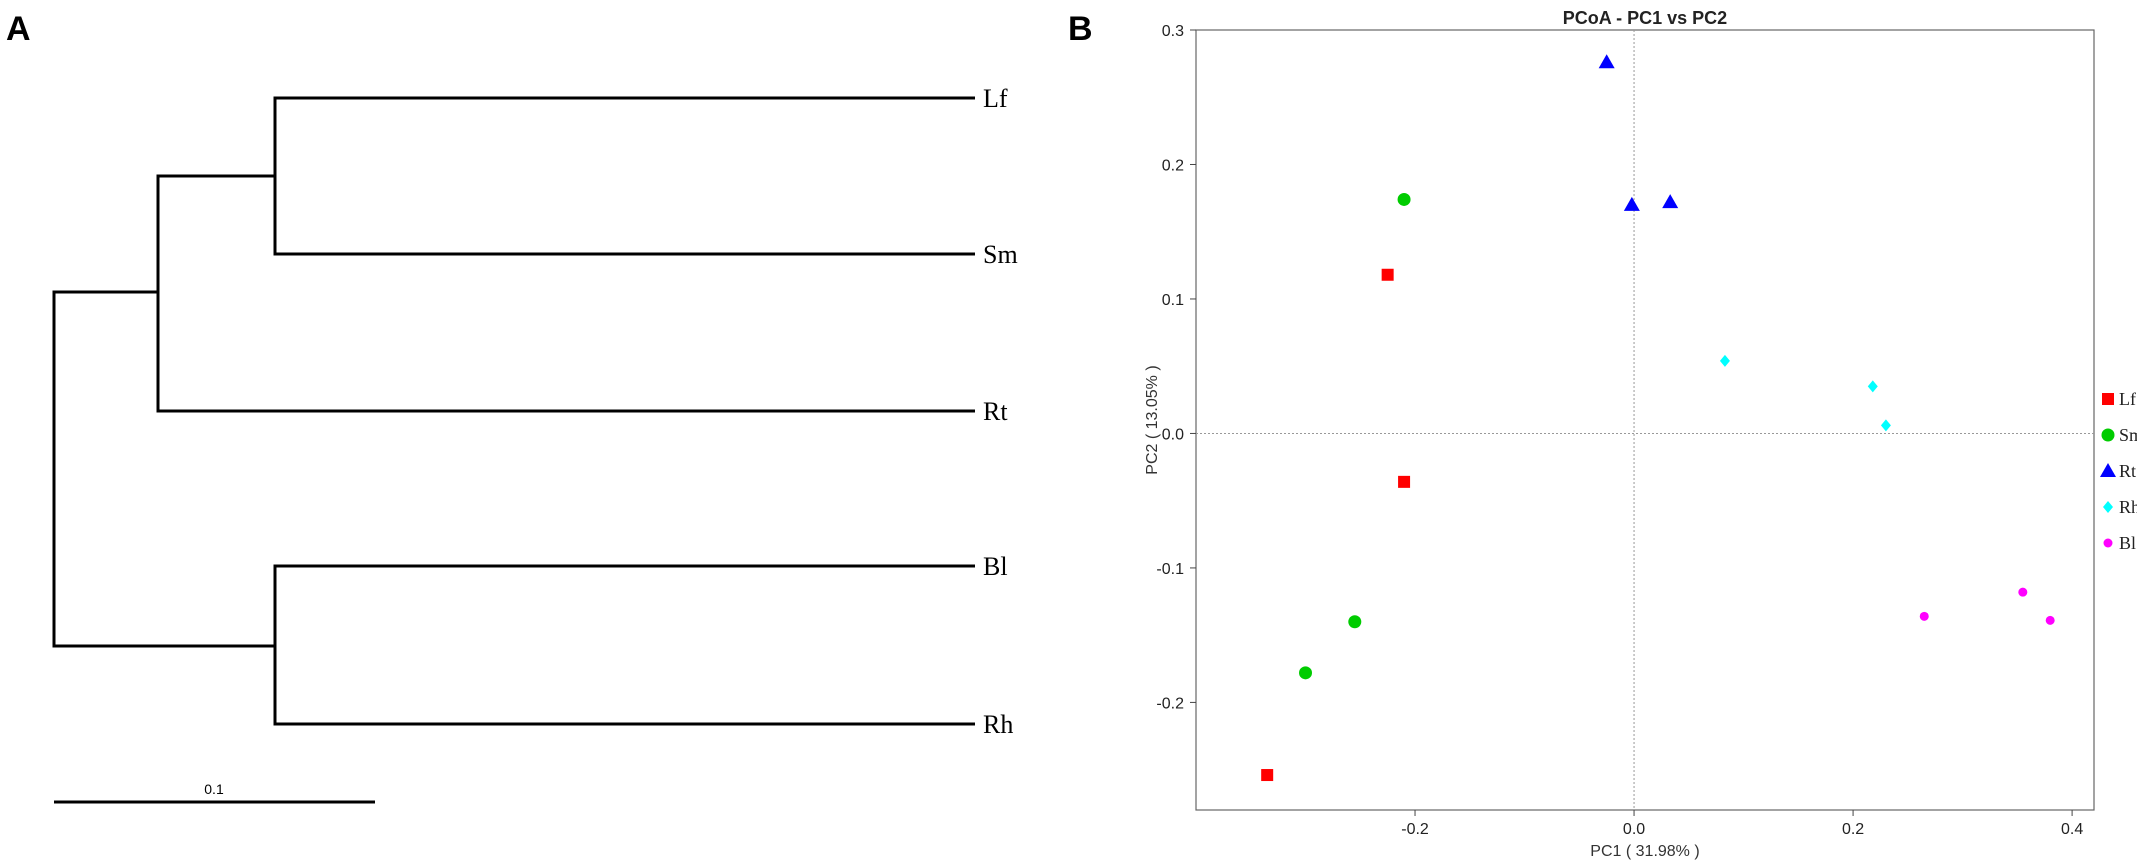 The width and height of the screenshot is (2137, 866). I want to click on legend: Lf Sm Rt Rh Bl, so click(2118, 471).